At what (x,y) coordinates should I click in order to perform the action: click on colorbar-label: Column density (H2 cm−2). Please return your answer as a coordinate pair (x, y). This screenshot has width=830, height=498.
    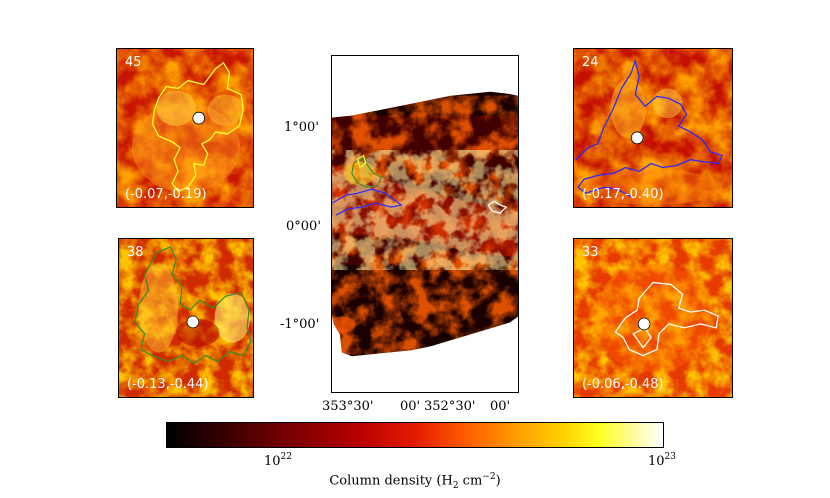
    Looking at the image, I should click on (415, 481).